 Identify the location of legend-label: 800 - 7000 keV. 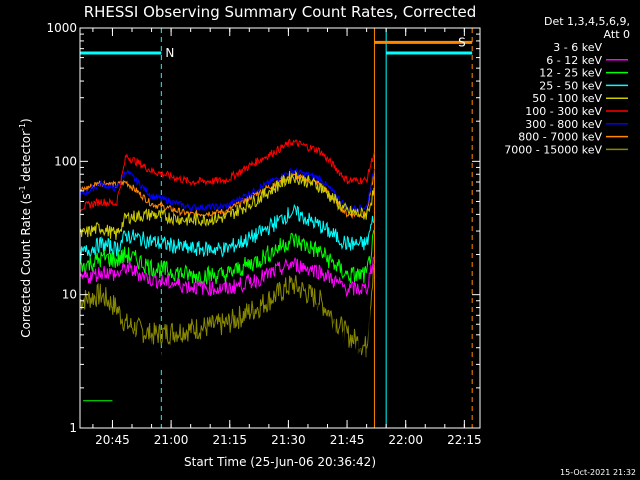
(560, 137).